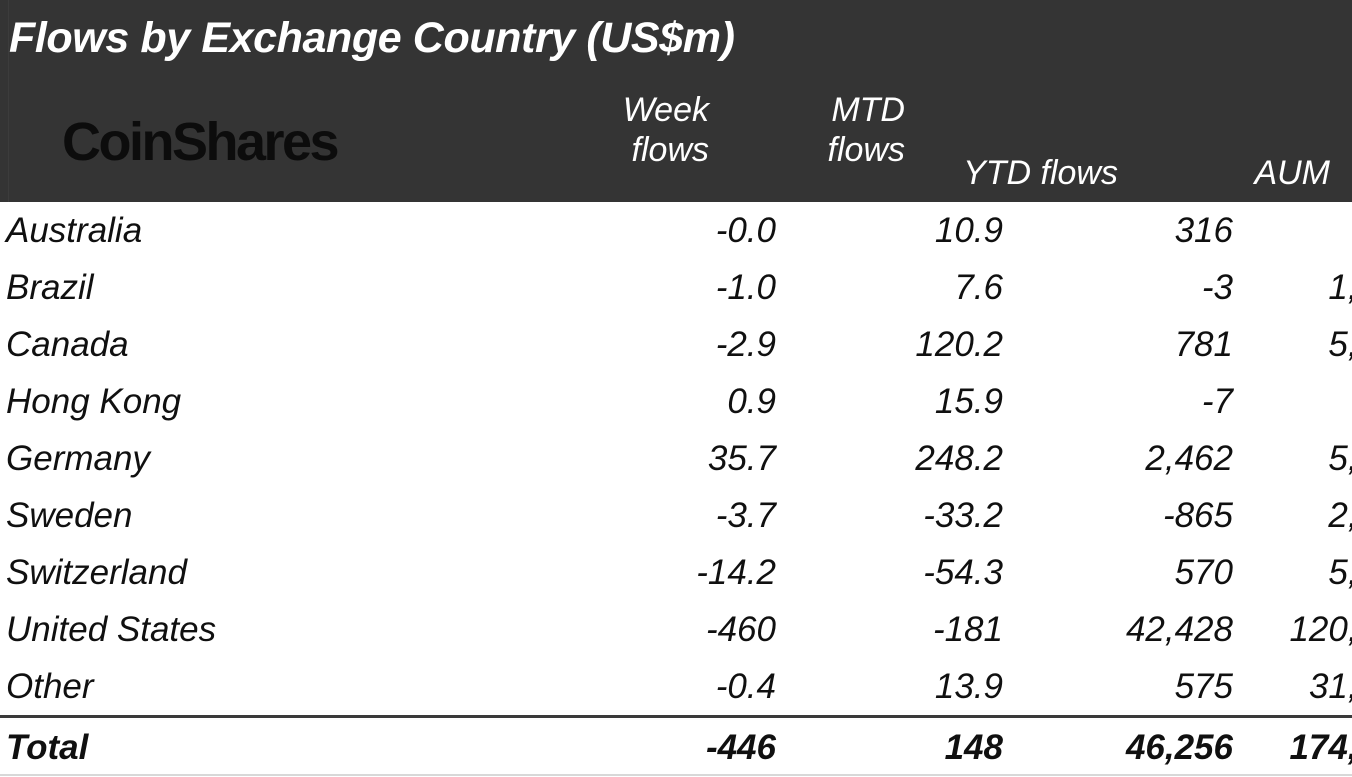 The image size is (1352, 777). Describe the element at coordinates (1301, 747) in the screenshot. I see `cell-aum: 174,236` at that location.